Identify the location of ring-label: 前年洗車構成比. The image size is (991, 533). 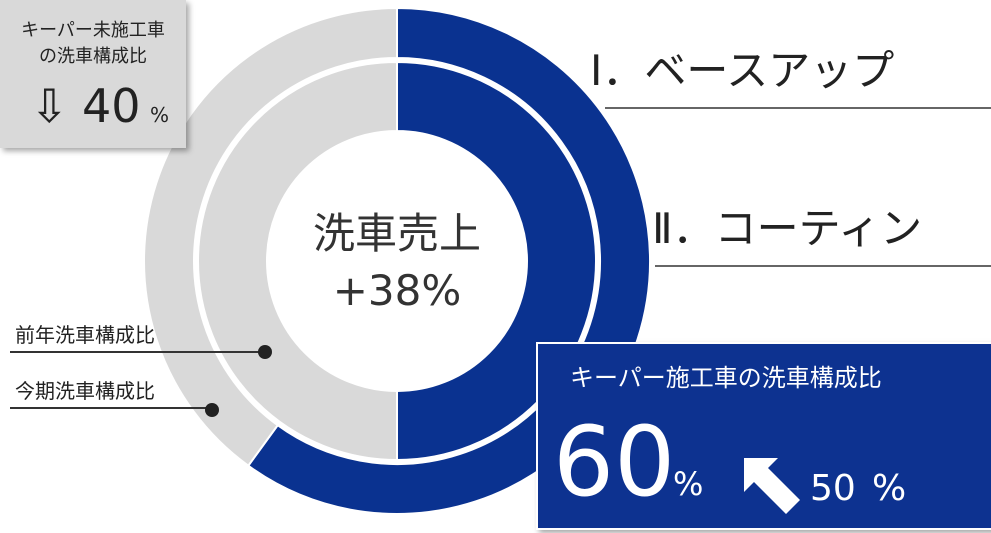
(85, 335).